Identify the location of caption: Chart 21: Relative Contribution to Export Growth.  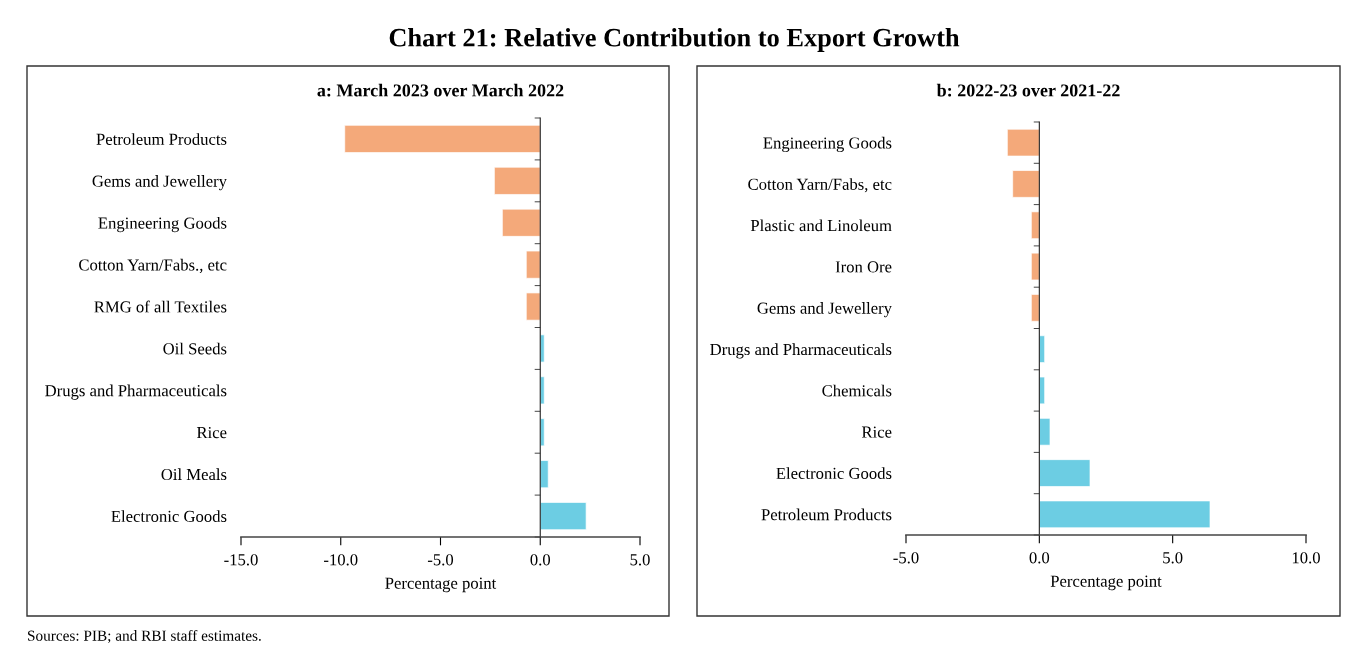
(674, 40).